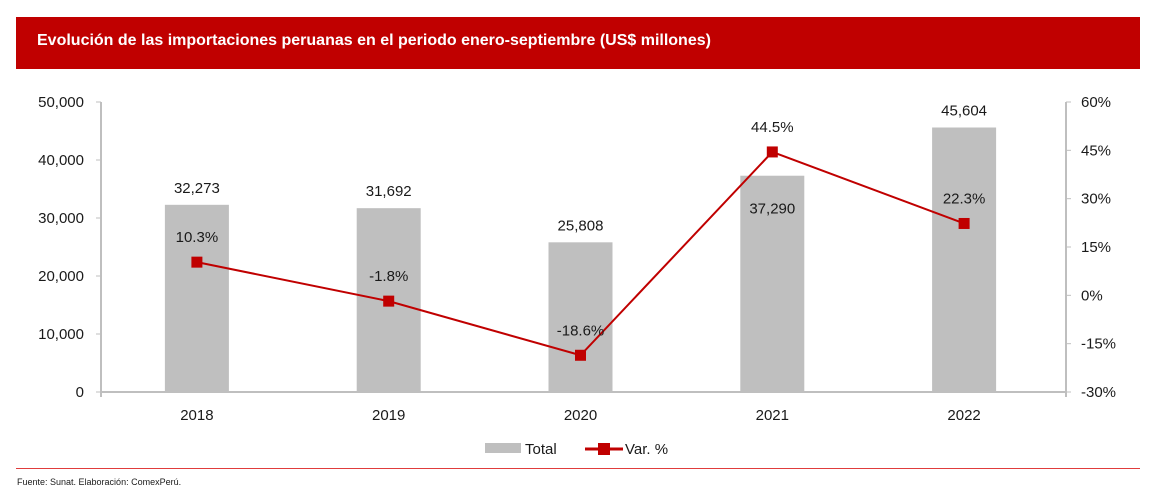  I want to click on line-data-label: -1.8%, so click(388, 276).